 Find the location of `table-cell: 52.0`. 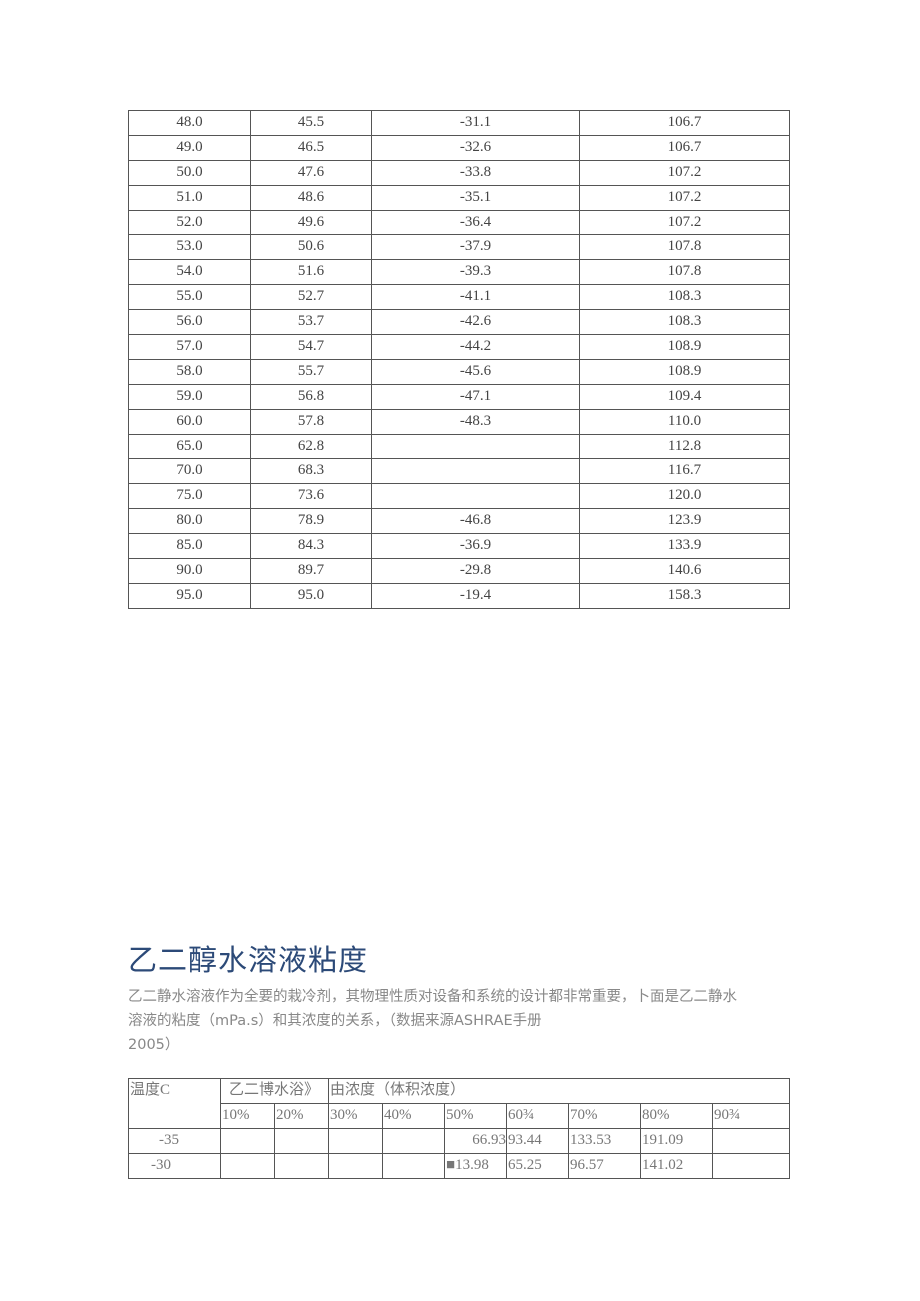

table-cell: 52.0 is located at coordinates (189, 222).